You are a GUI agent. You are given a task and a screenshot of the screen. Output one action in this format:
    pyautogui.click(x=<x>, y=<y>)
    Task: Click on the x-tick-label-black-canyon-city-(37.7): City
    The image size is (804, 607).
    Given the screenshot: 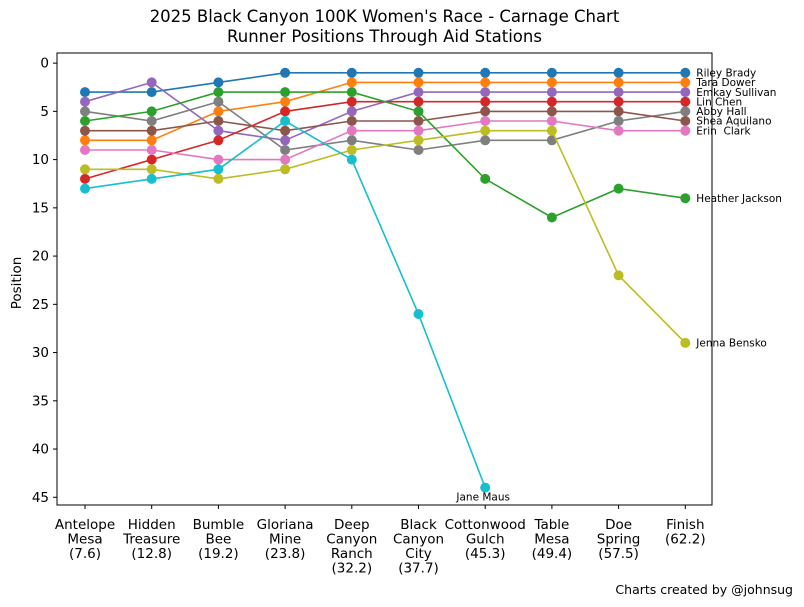 What is the action you would take?
    pyautogui.click(x=418, y=554)
    